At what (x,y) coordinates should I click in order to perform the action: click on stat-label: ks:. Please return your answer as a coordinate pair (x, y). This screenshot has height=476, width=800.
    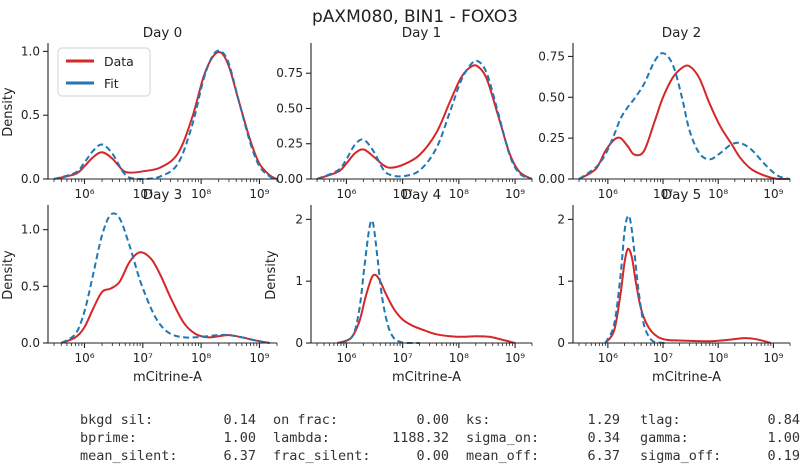
    Looking at the image, I should click on (478, 420).